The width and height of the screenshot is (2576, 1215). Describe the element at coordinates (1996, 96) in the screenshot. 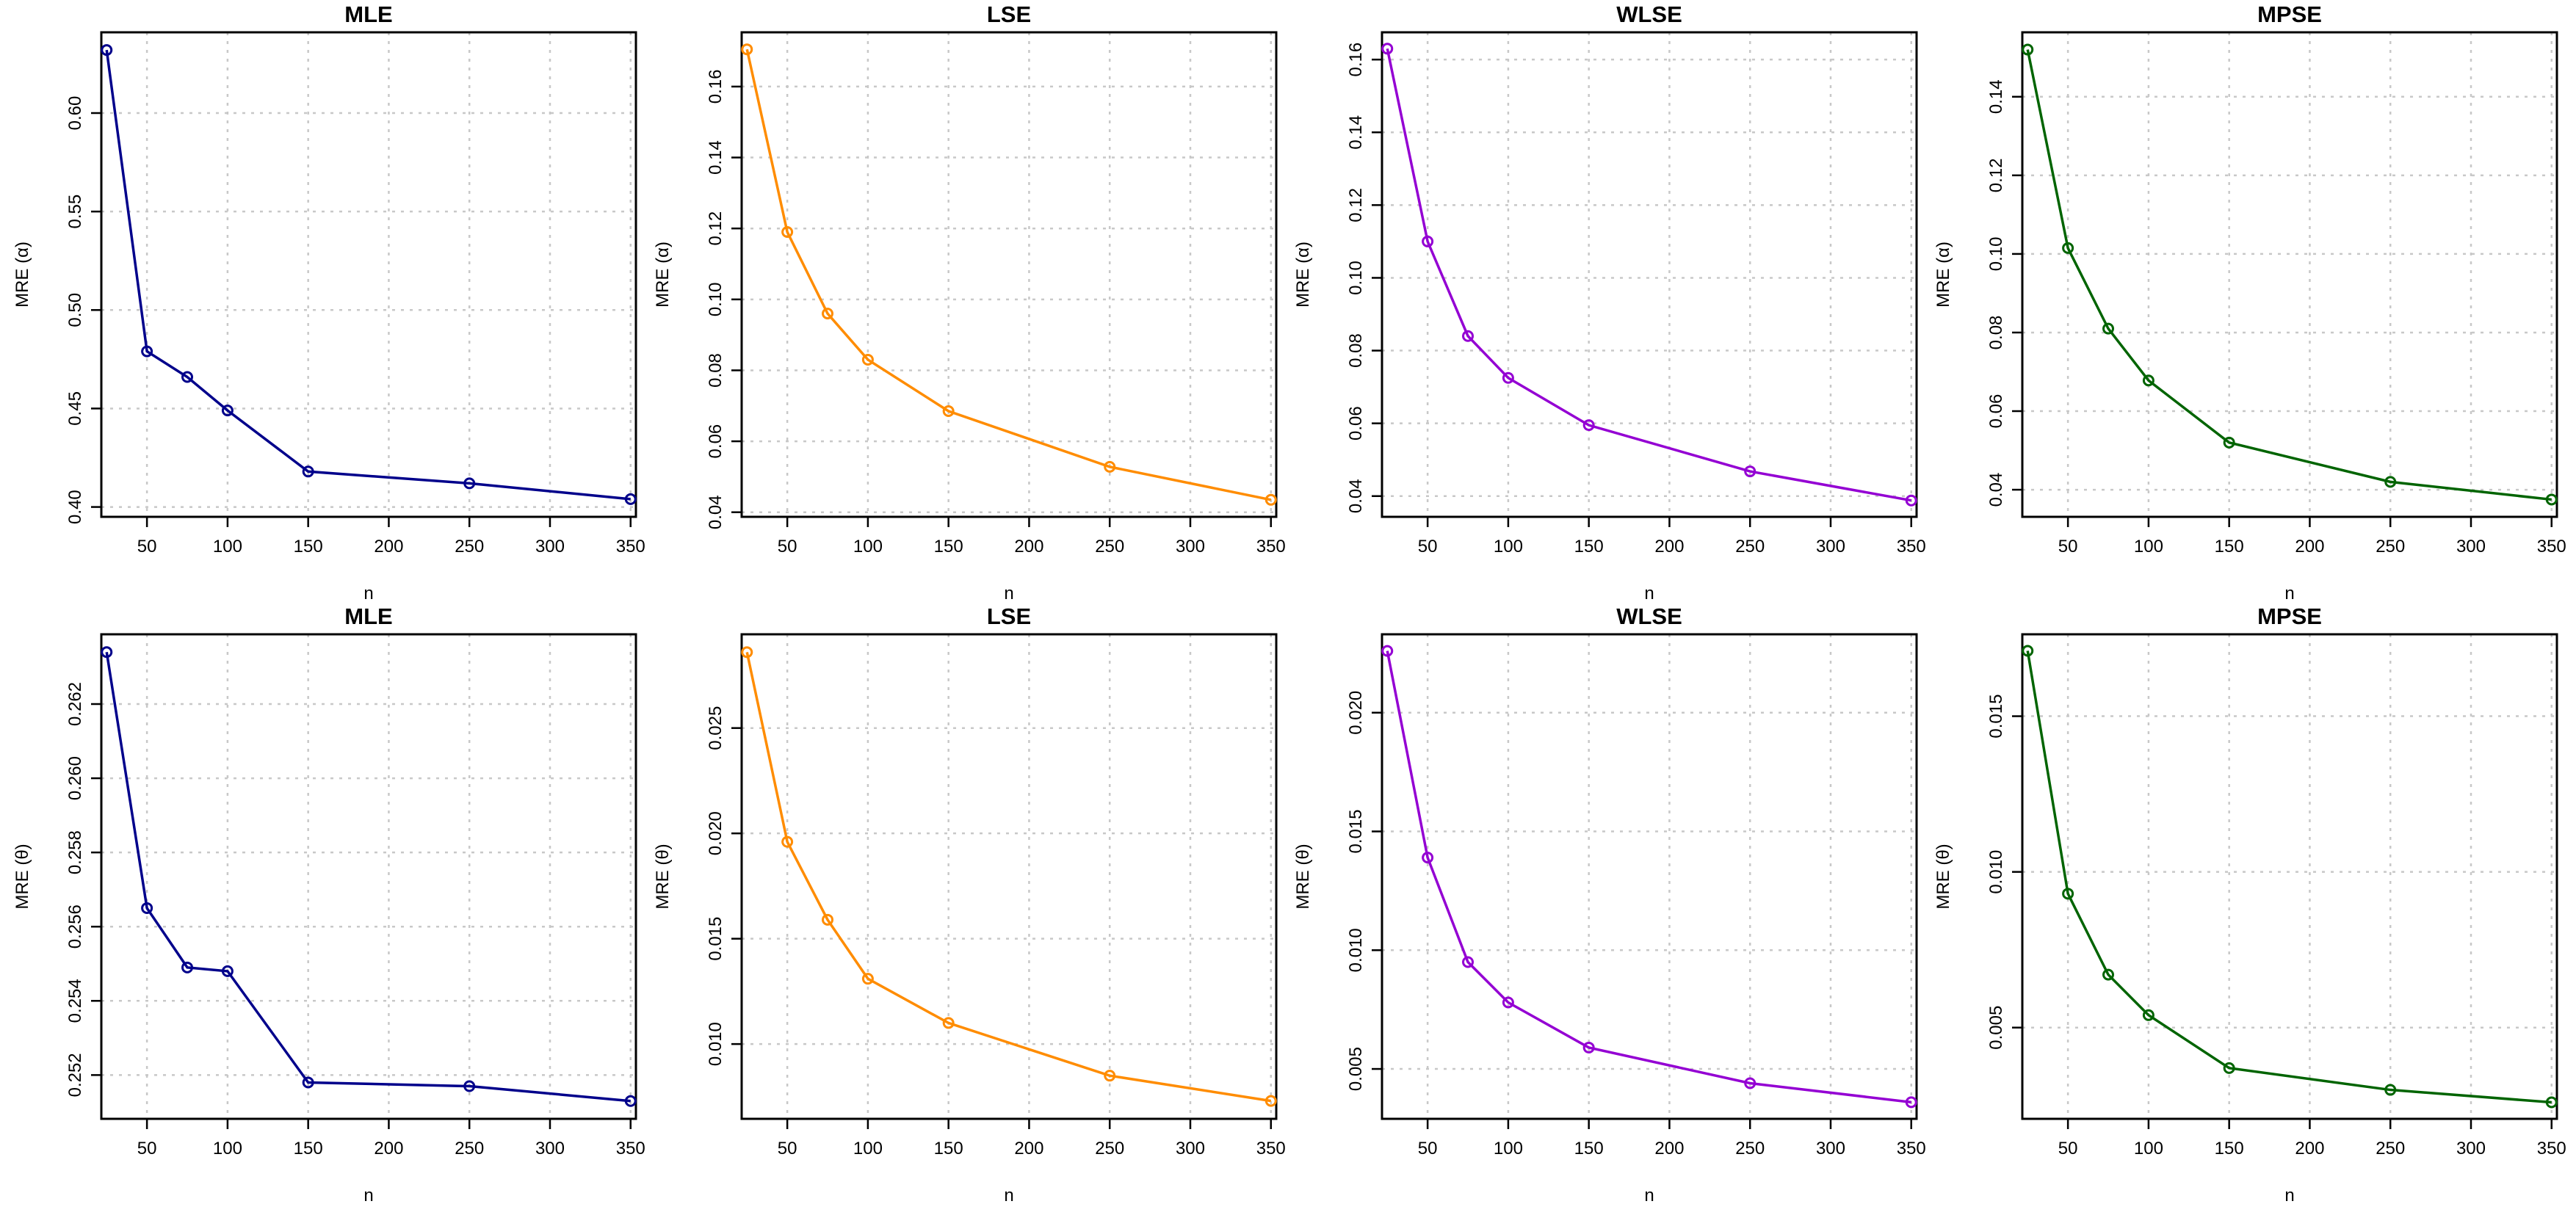

I see `y-tick-label: 0.14` at that location.